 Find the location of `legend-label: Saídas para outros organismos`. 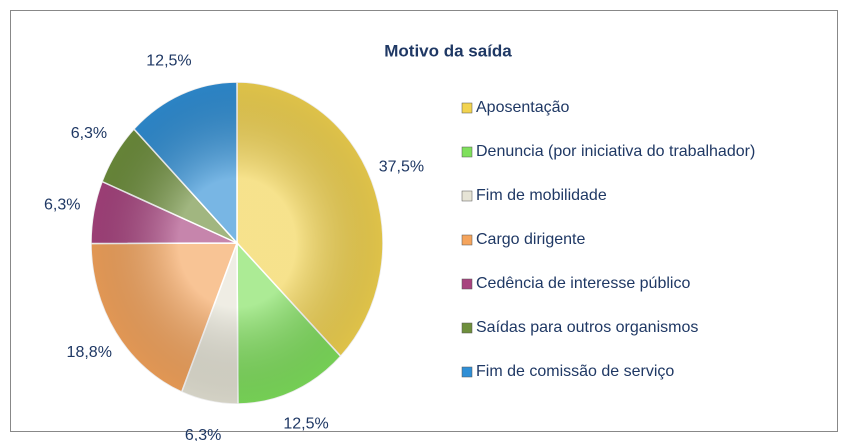

legend-label: Saídas para outros organismos is located at coordinates (587, 327).